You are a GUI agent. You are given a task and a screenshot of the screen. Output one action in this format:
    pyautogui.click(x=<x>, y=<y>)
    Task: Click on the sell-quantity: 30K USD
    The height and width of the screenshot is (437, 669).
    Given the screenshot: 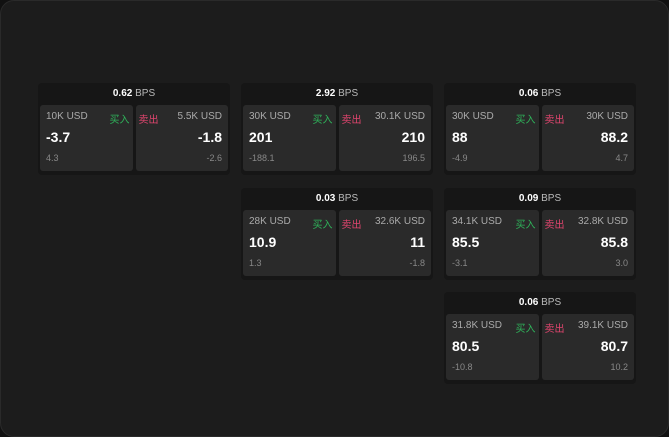 What is the action you would take?
    pyautogui.click(x=607, y=116)
    